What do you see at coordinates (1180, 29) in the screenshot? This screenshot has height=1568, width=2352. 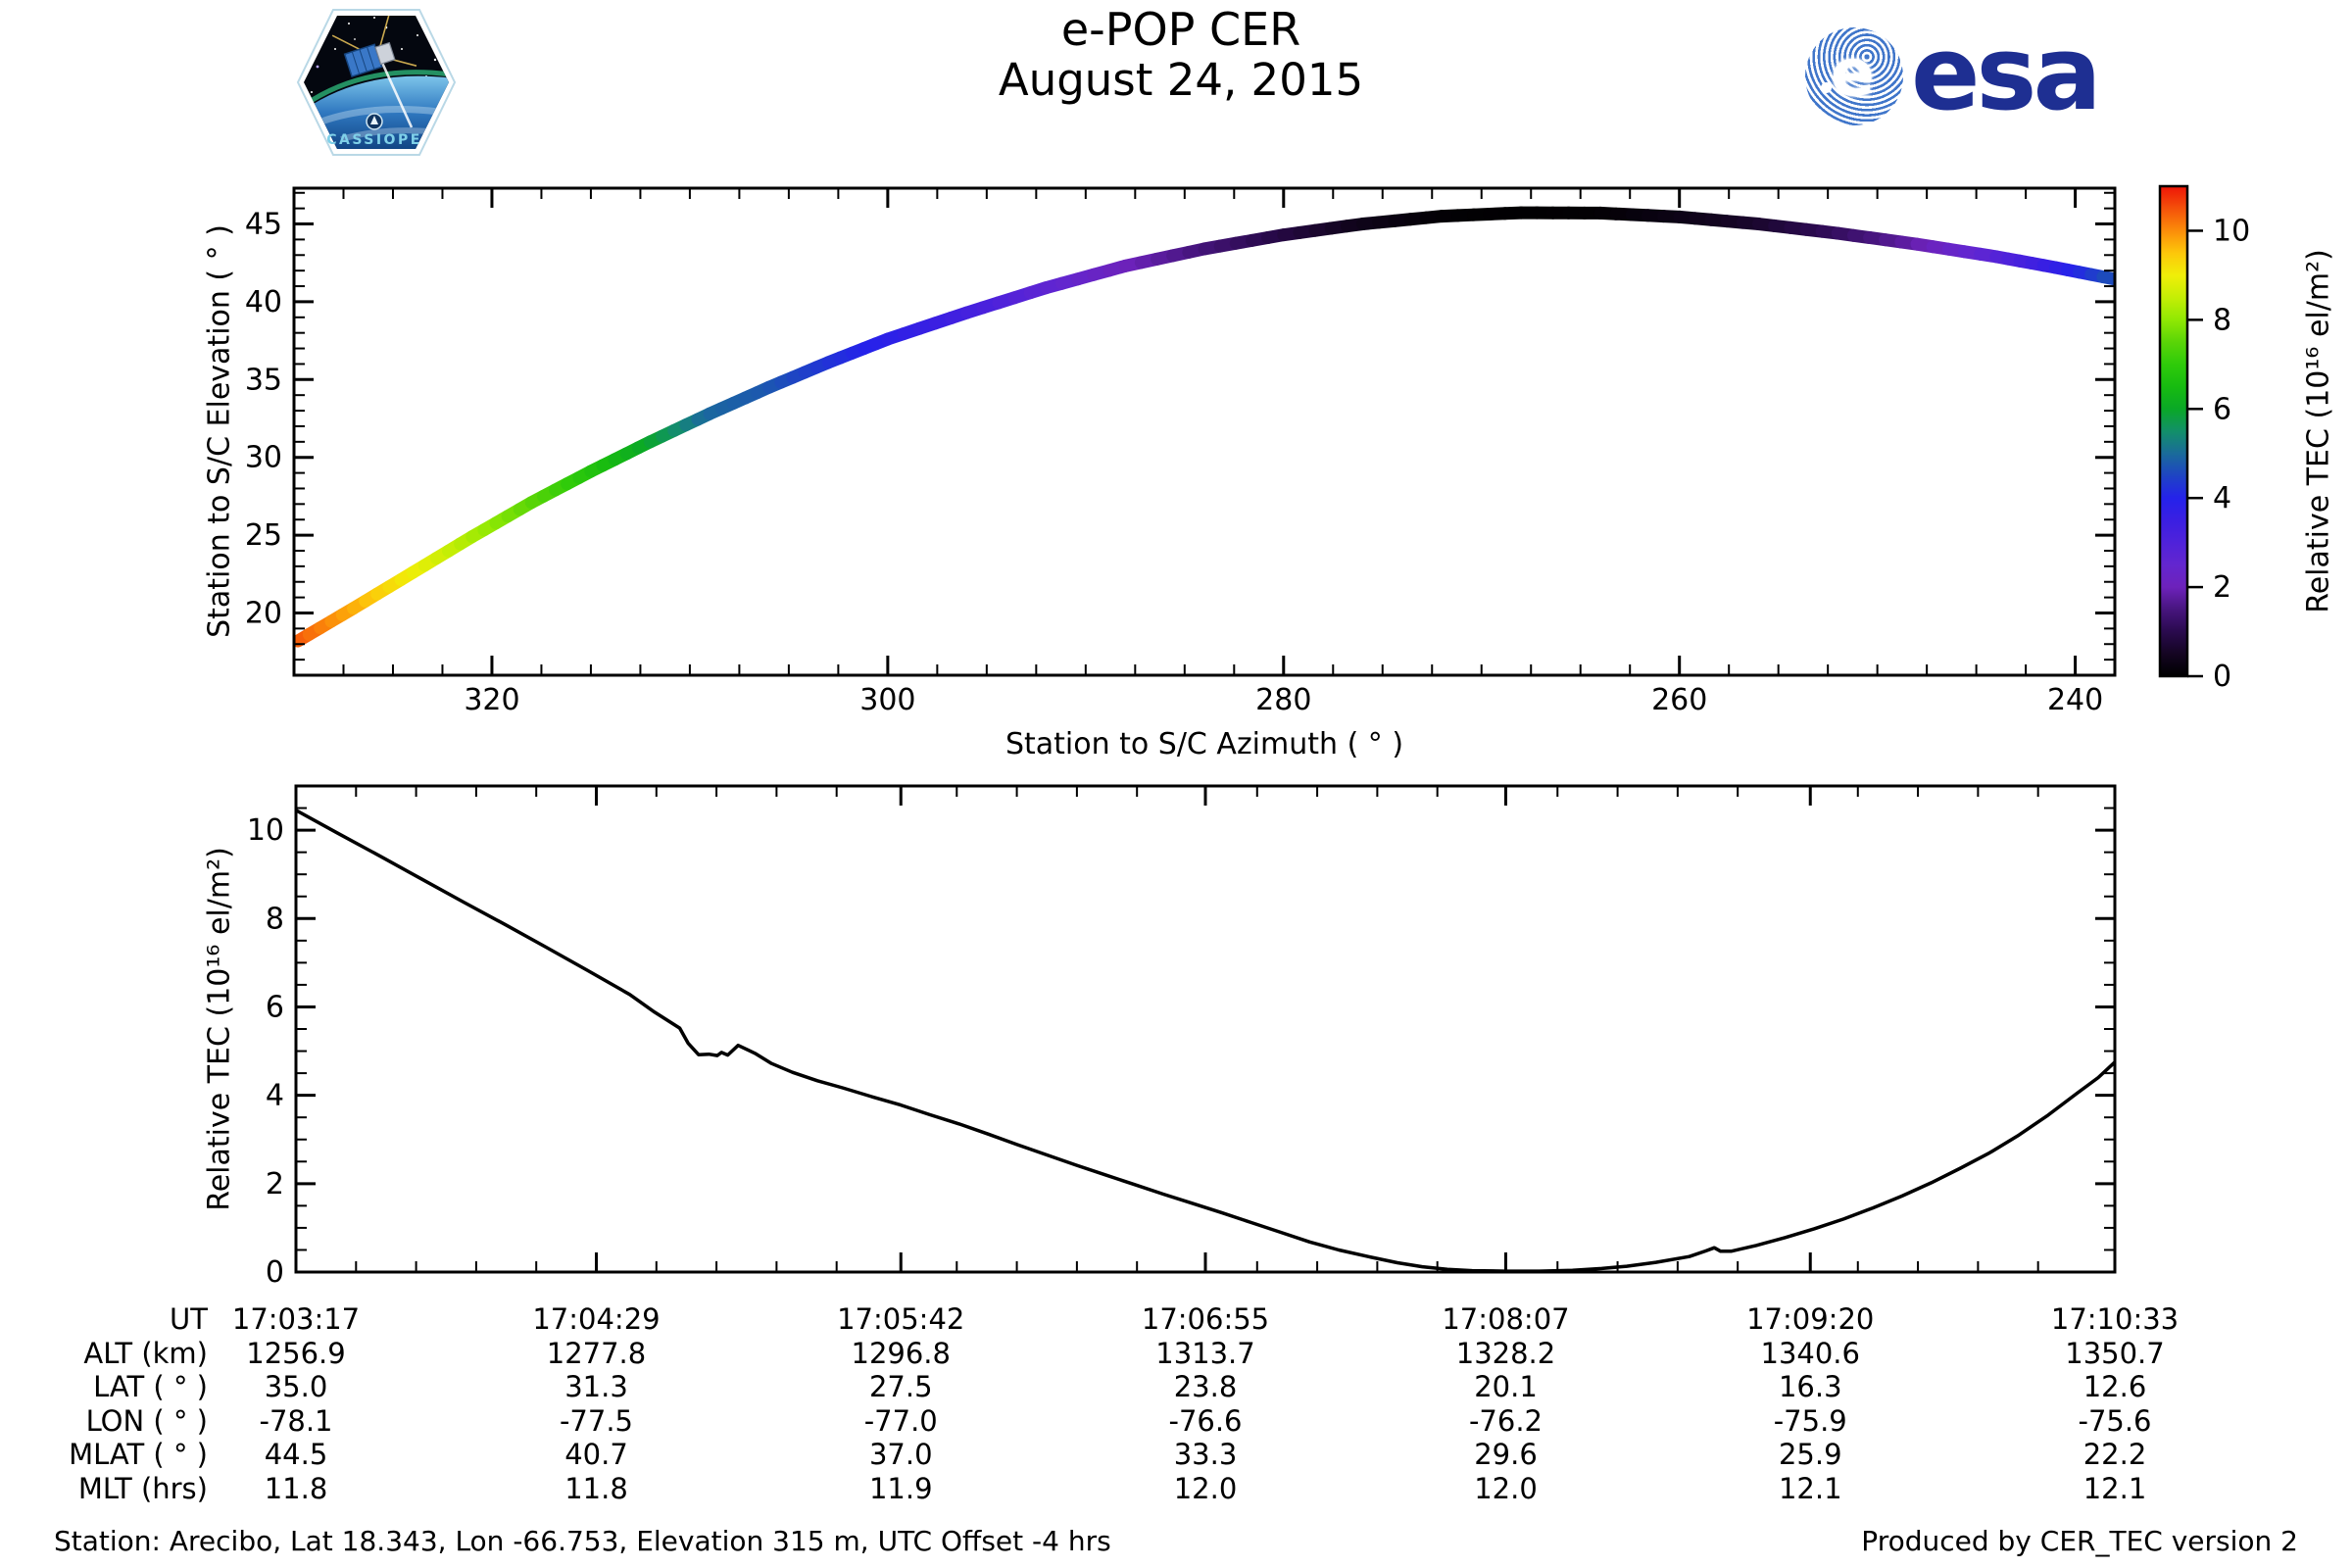 I see `page-title: e-POP CER` at bounding box center [1180, 29].